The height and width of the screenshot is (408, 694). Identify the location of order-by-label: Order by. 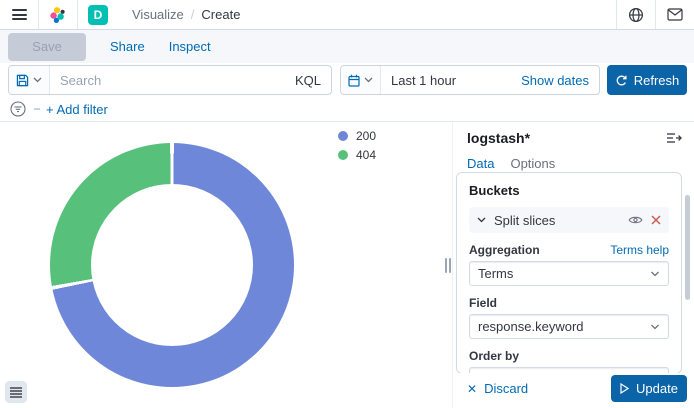
(494, 356).